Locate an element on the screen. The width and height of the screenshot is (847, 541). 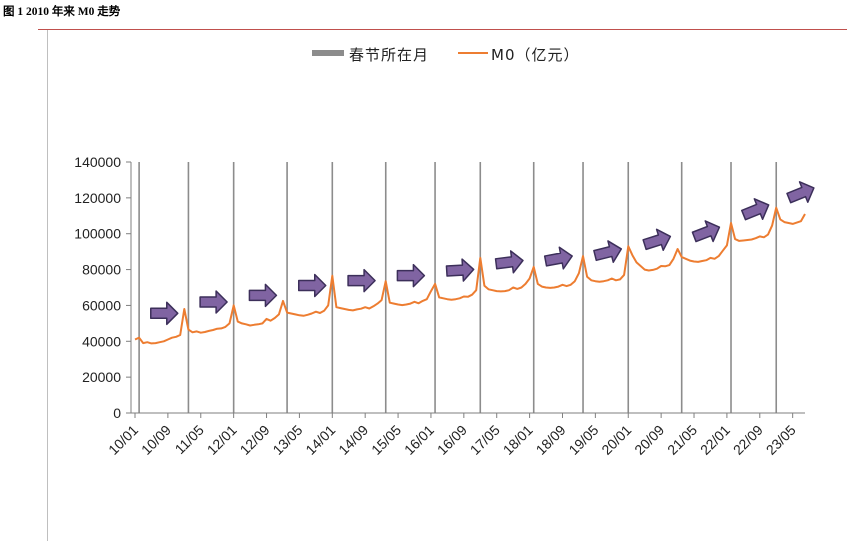
x-tick-label: 17/05 is located at coordinates (485, 440).